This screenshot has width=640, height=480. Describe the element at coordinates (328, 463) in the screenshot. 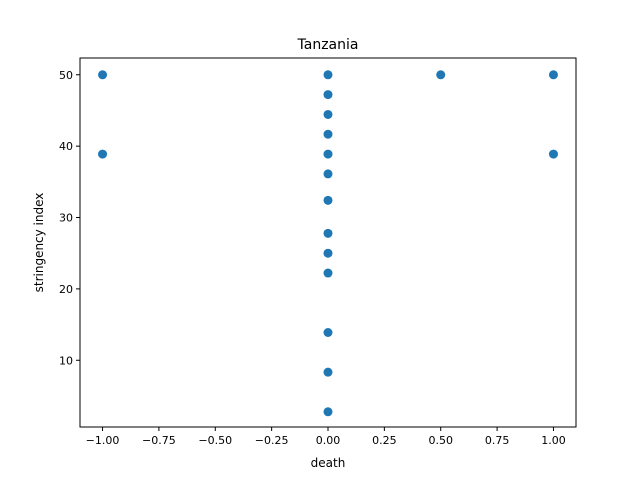

I see `x-axis-label: death` at that location.